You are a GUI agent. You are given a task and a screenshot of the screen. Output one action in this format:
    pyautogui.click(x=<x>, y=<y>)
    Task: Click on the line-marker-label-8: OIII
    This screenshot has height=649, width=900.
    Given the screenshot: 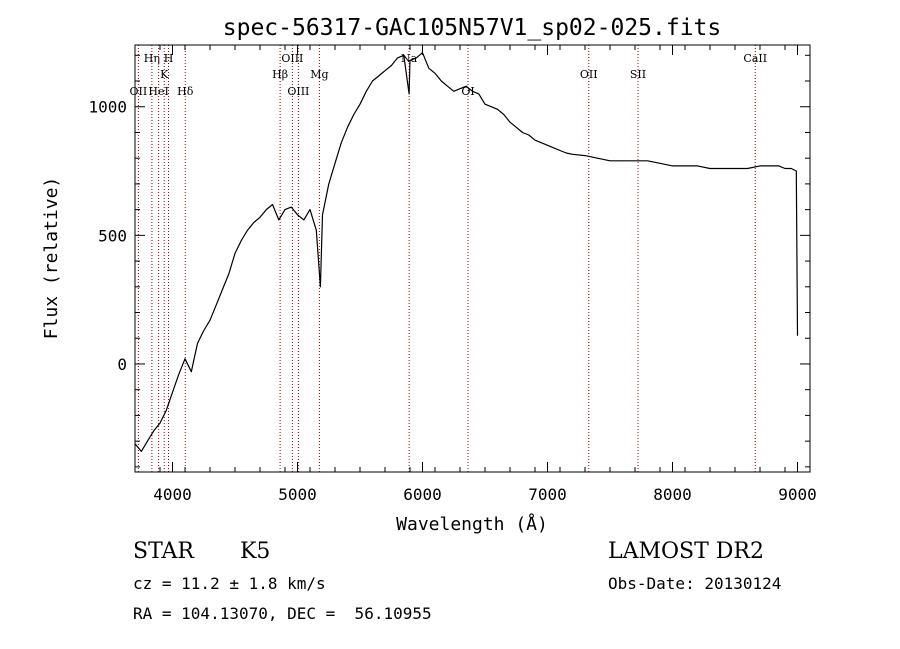 What is the action you would take?
    pyautogui.click(x=298, y=91)
    